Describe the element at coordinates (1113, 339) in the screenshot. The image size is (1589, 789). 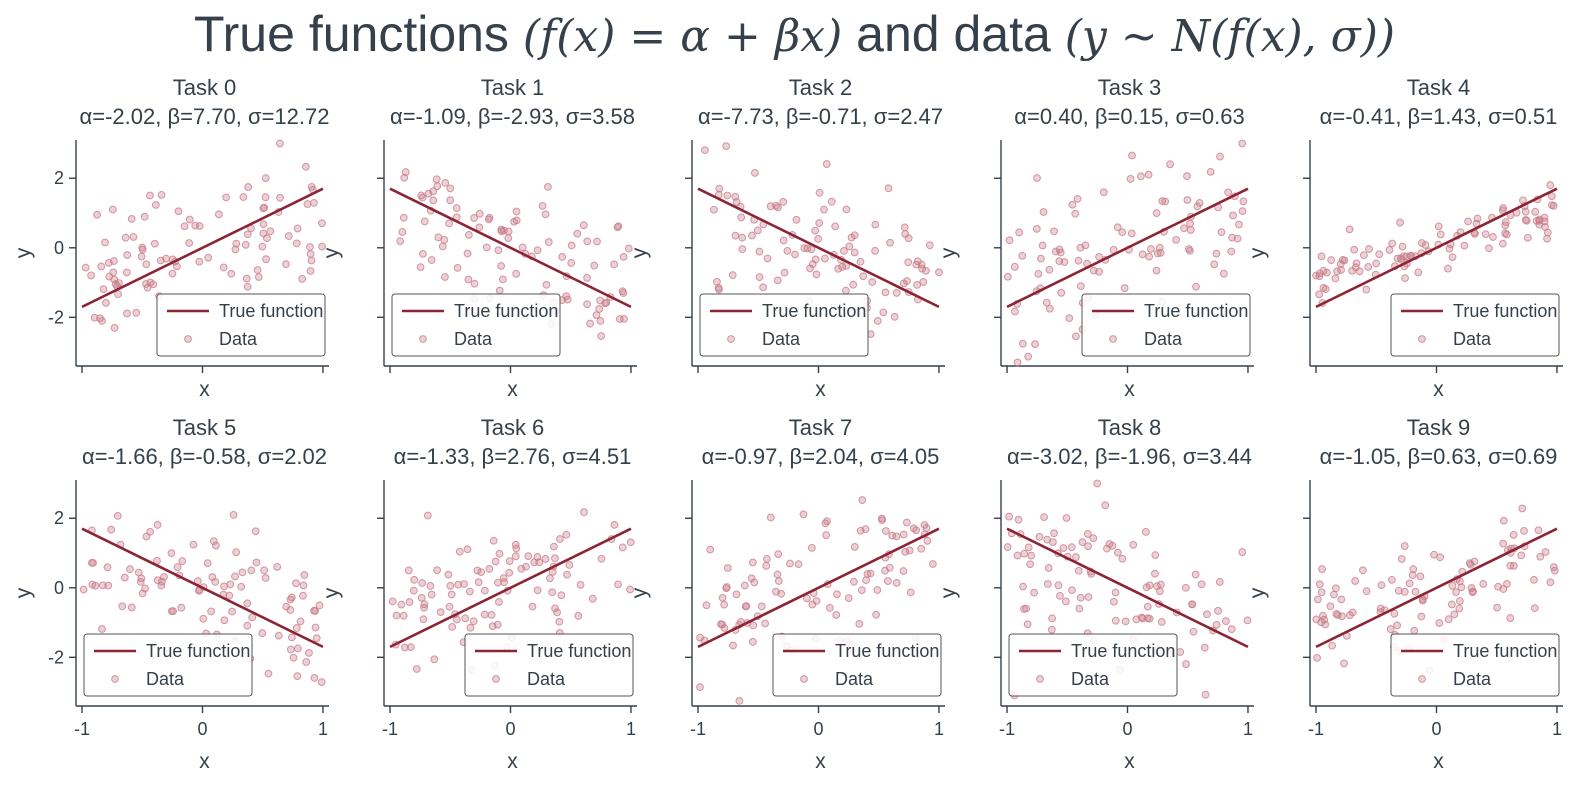
I see `legend-marker-data` at that location.